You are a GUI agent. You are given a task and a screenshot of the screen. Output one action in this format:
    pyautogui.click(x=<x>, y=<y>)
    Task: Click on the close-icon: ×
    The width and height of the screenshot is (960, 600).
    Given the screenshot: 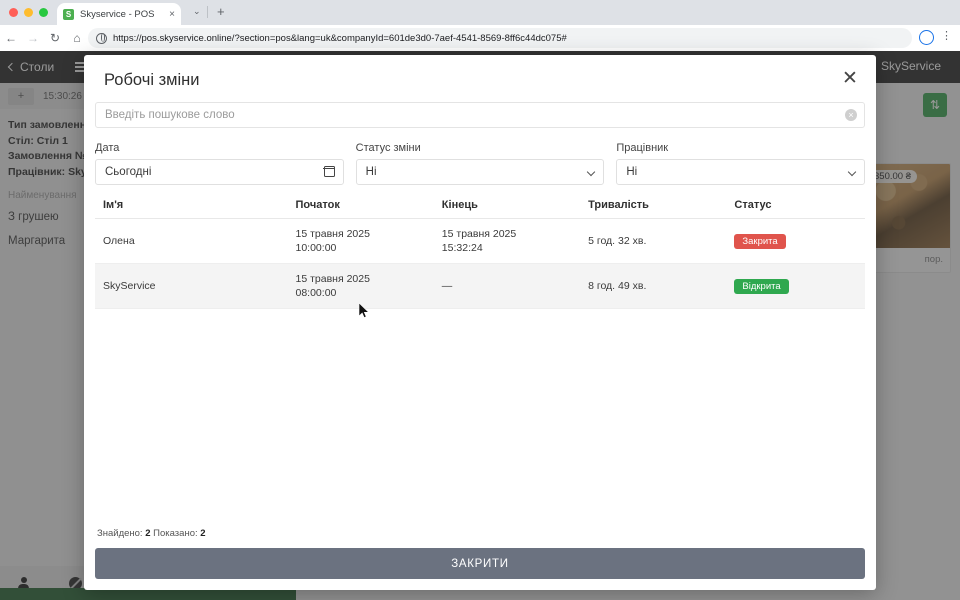 What is the action you would take?
    pyautogui.click(x=172, y=14)
    